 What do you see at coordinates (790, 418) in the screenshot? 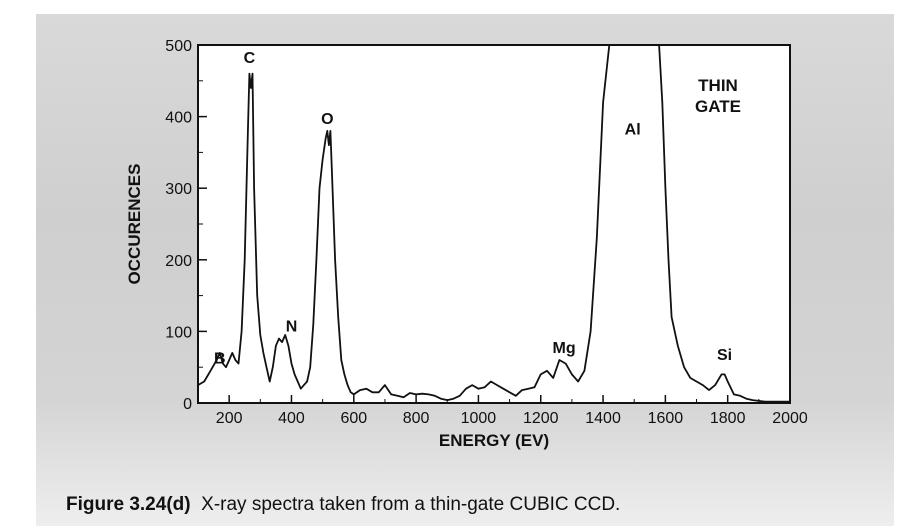
I see `x-tick-label: 2000` at bounding box center [790, 418].